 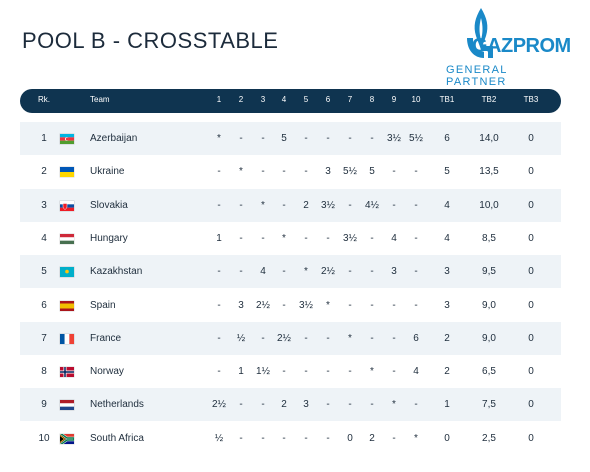 What do you see at coordinates (107, 372) in the screenshot?
I see `team-name: Norway` at bounding box center [107, 372].